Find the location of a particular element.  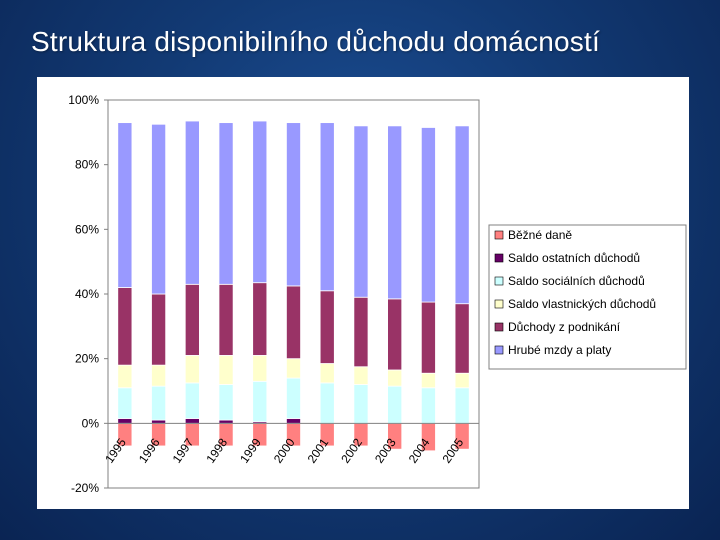

y-tick-label: -20% is located at coordinates (85, 488).